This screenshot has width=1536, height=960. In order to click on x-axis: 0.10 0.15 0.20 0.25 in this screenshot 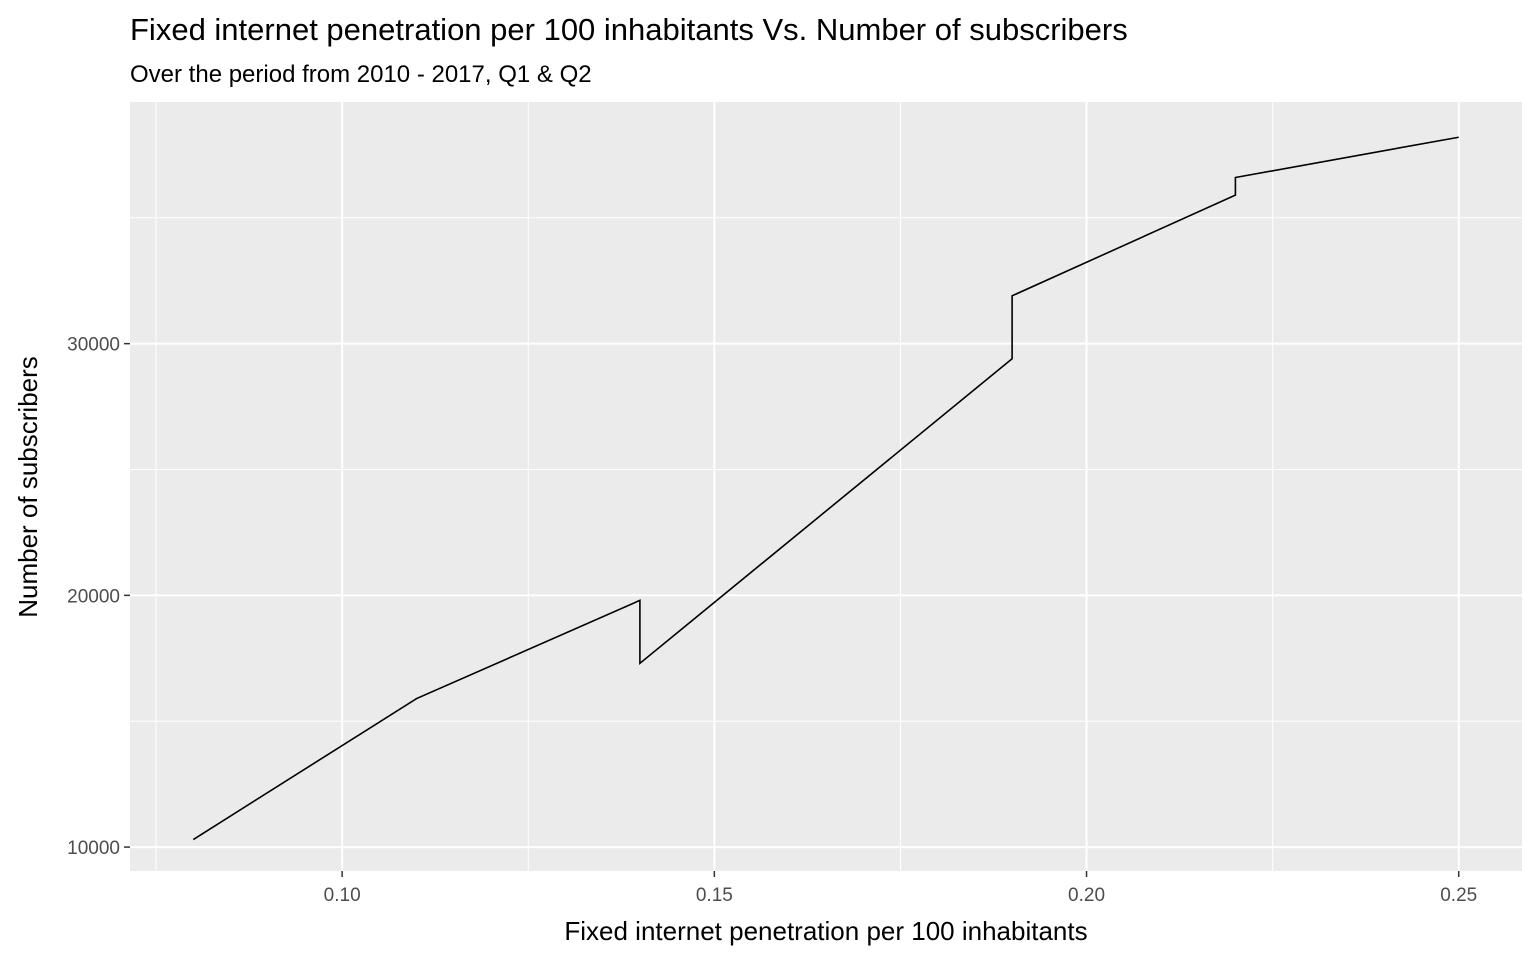, I will do `click(900, 888)`.